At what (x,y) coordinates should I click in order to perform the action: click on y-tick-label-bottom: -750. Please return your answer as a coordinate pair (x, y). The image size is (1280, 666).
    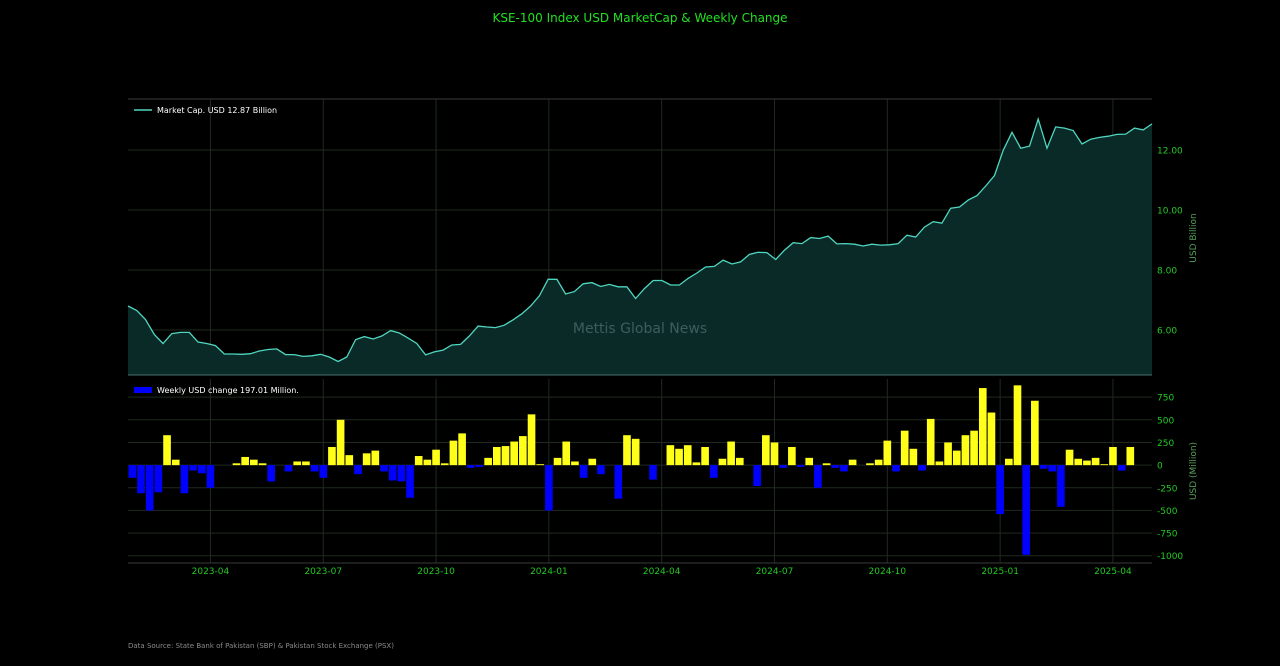
    Looking at the image, I should click on (1167, 535).